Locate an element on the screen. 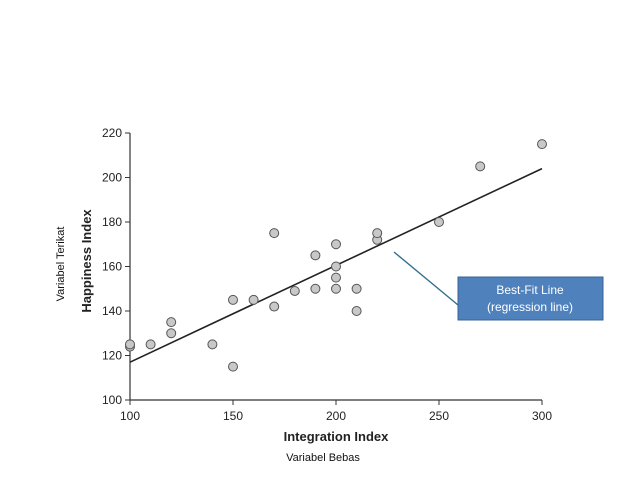 This screenshot has width=638, height=479. x-tick-label: 200 is located at coordinates (336, 416).